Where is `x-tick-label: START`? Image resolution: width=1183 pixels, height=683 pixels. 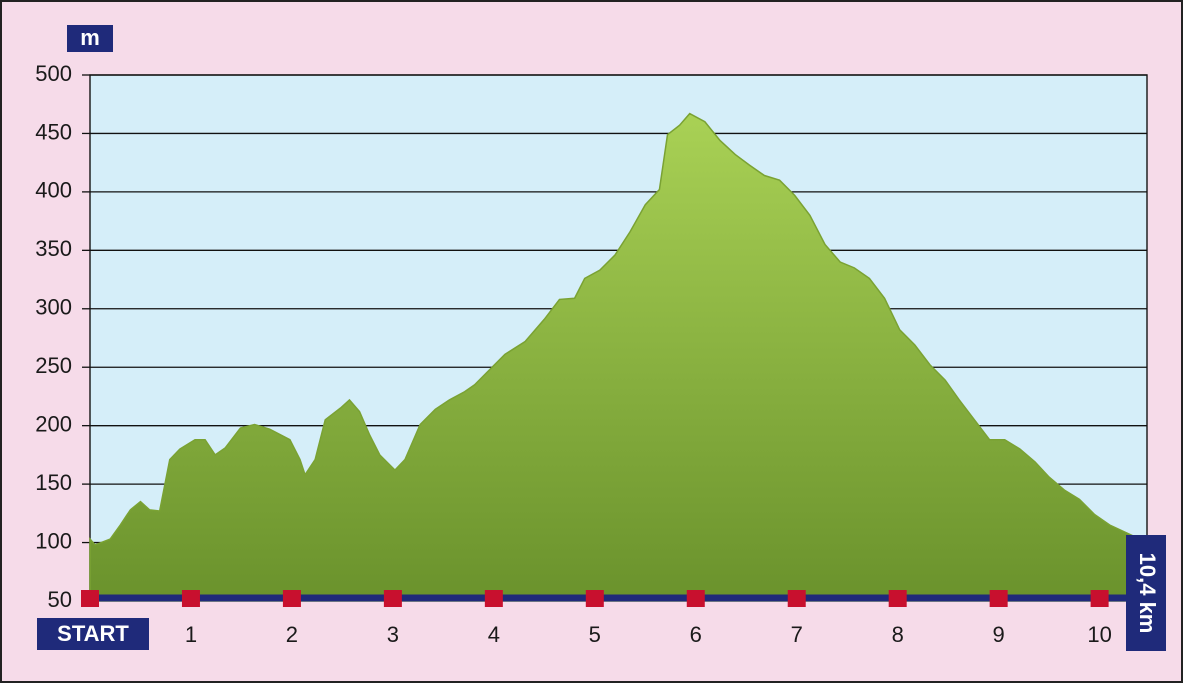
x-tick-label: START is located at coordinates (93, 633).